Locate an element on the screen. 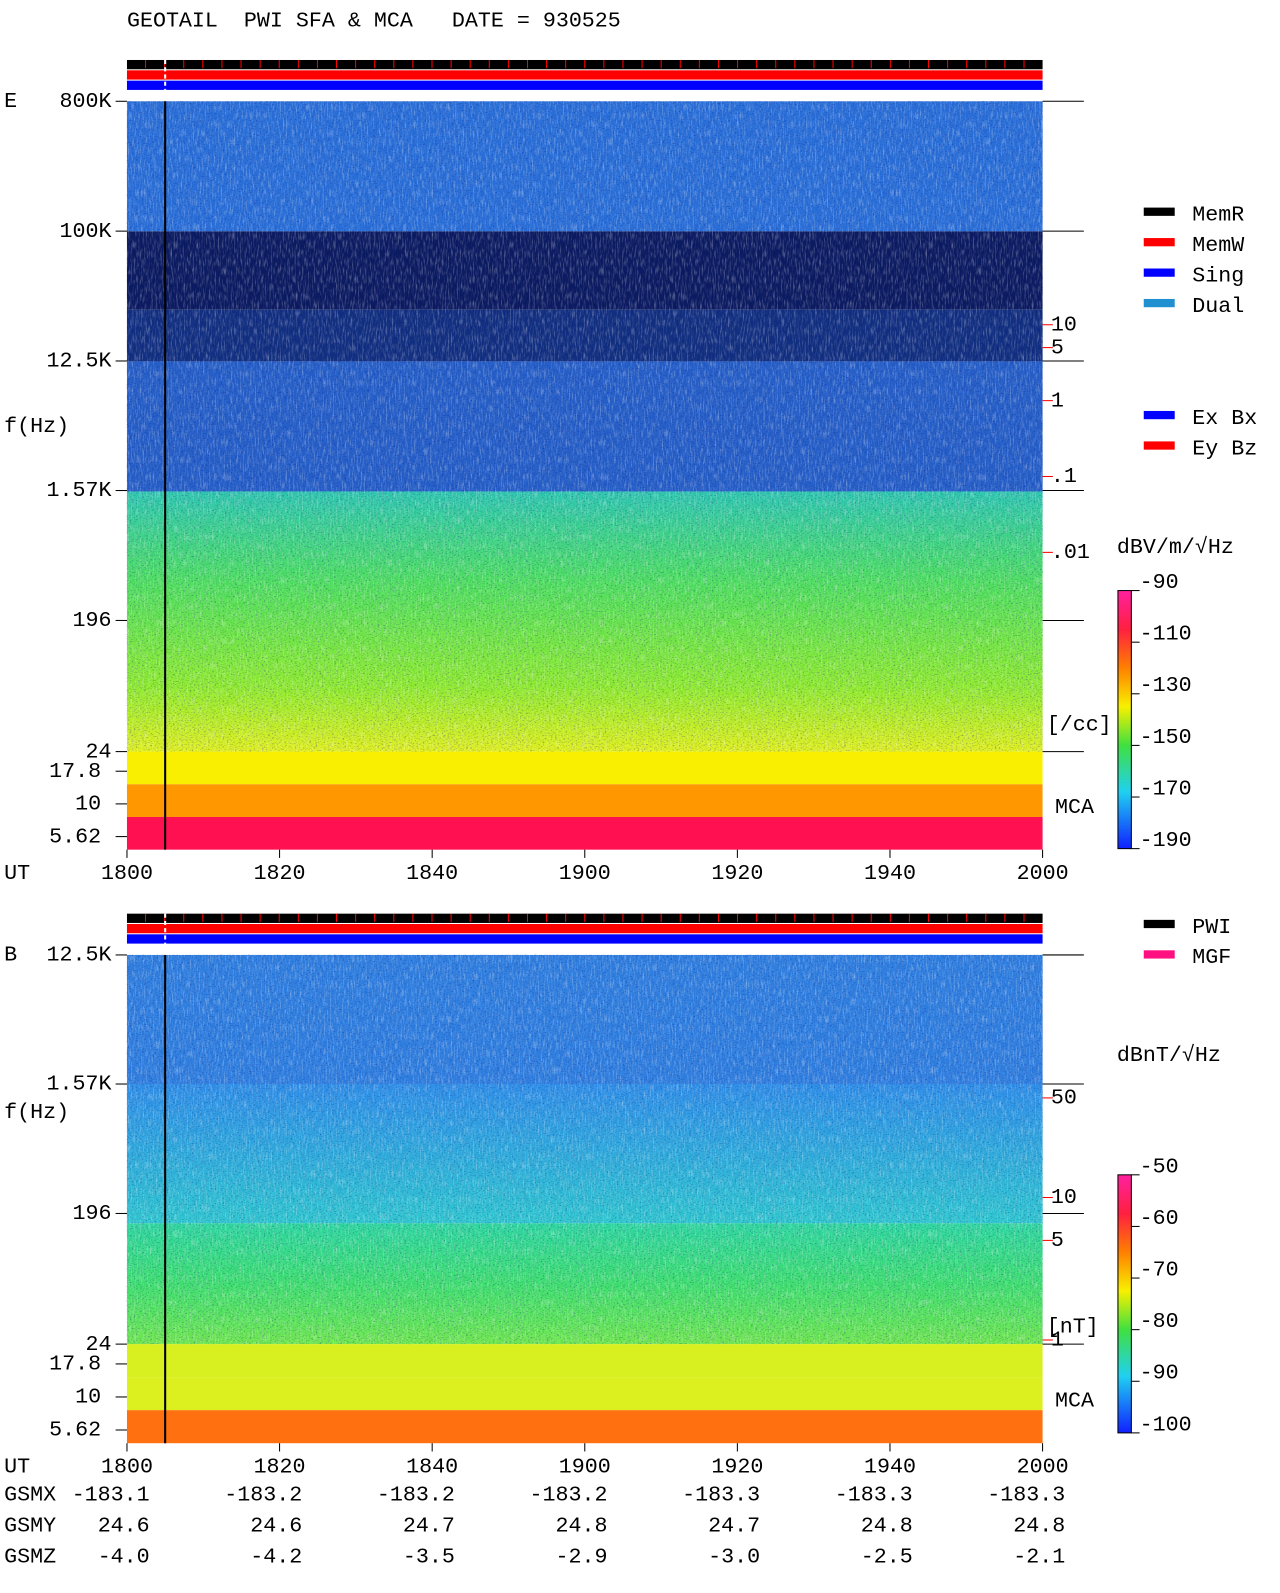 The image size is (1280, 1593). x-tick-label: 1900 is located at coordinates (585, 873).